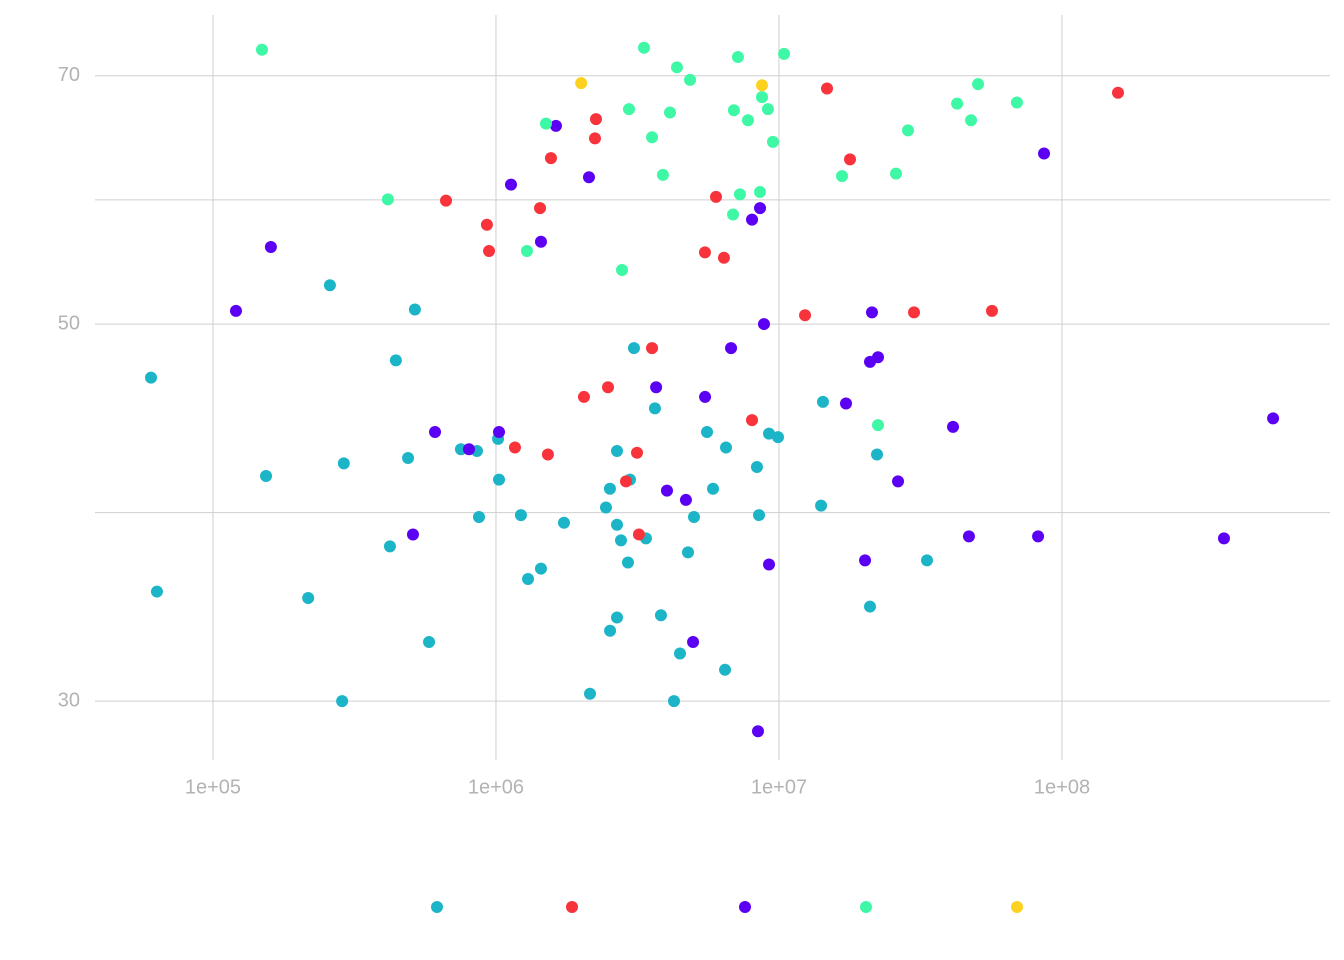 The height and width of the screenshot is (960, 1344). I want to click on x-tick-label: 1e+08, so click(1062, 787).